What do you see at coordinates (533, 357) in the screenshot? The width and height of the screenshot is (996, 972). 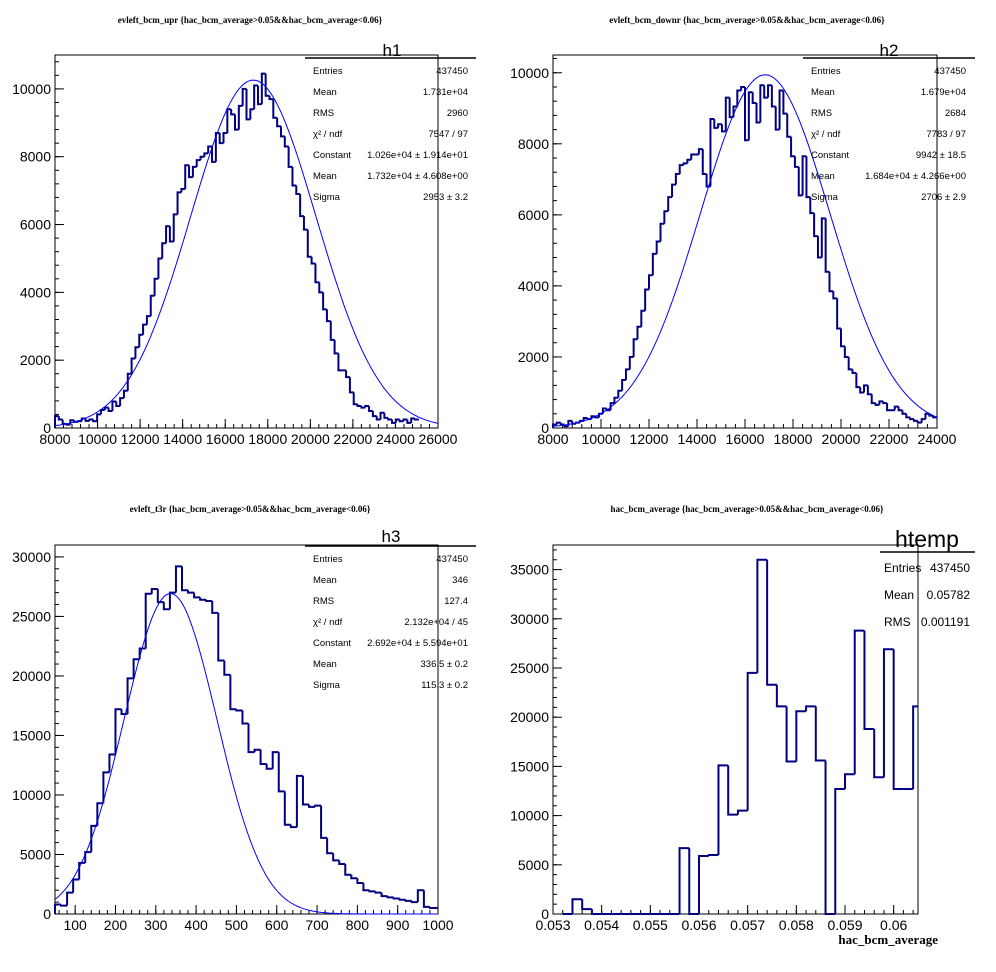 I see `y-tick-label: 2000` at bounding box center [533, 357].